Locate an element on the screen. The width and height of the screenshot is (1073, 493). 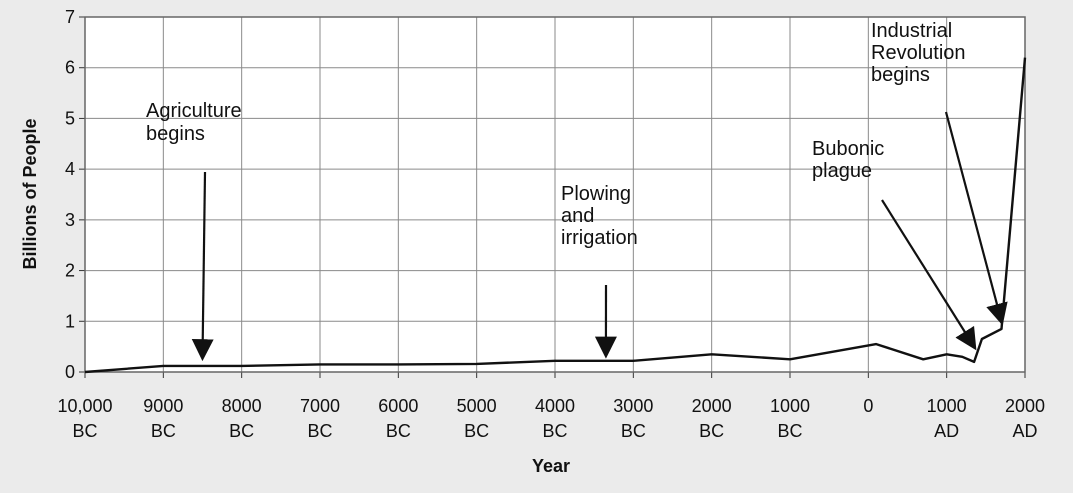
annotation-label: irrigation is located at coordinates (599, 238).